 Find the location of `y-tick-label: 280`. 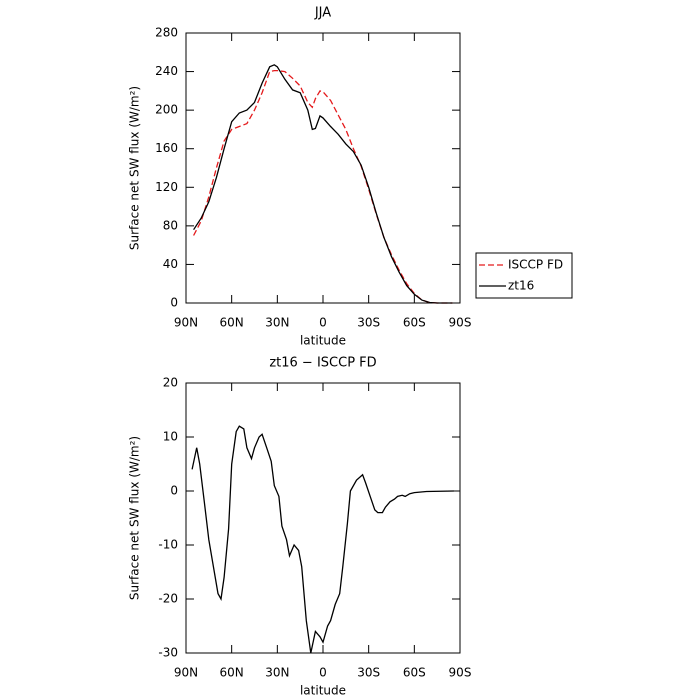

y-tick-label: 280 is located at coordinates (166, 33).